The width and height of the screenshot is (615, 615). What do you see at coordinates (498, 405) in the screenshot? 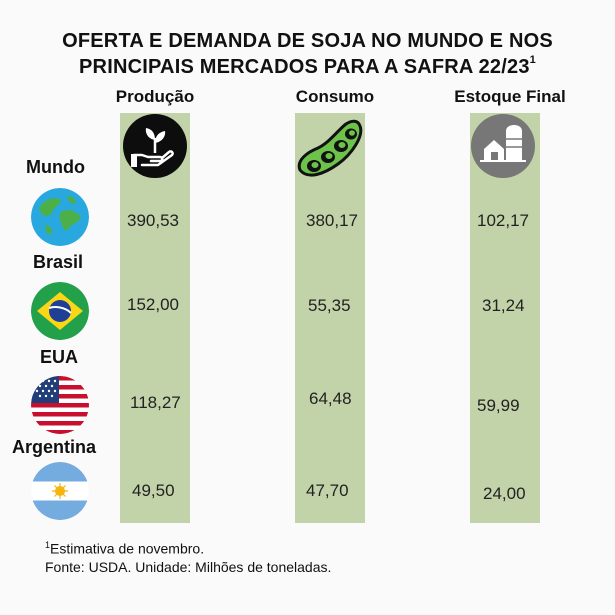
I see `cell-eua-estoque: 59,99` at bounding box center [498, 405].